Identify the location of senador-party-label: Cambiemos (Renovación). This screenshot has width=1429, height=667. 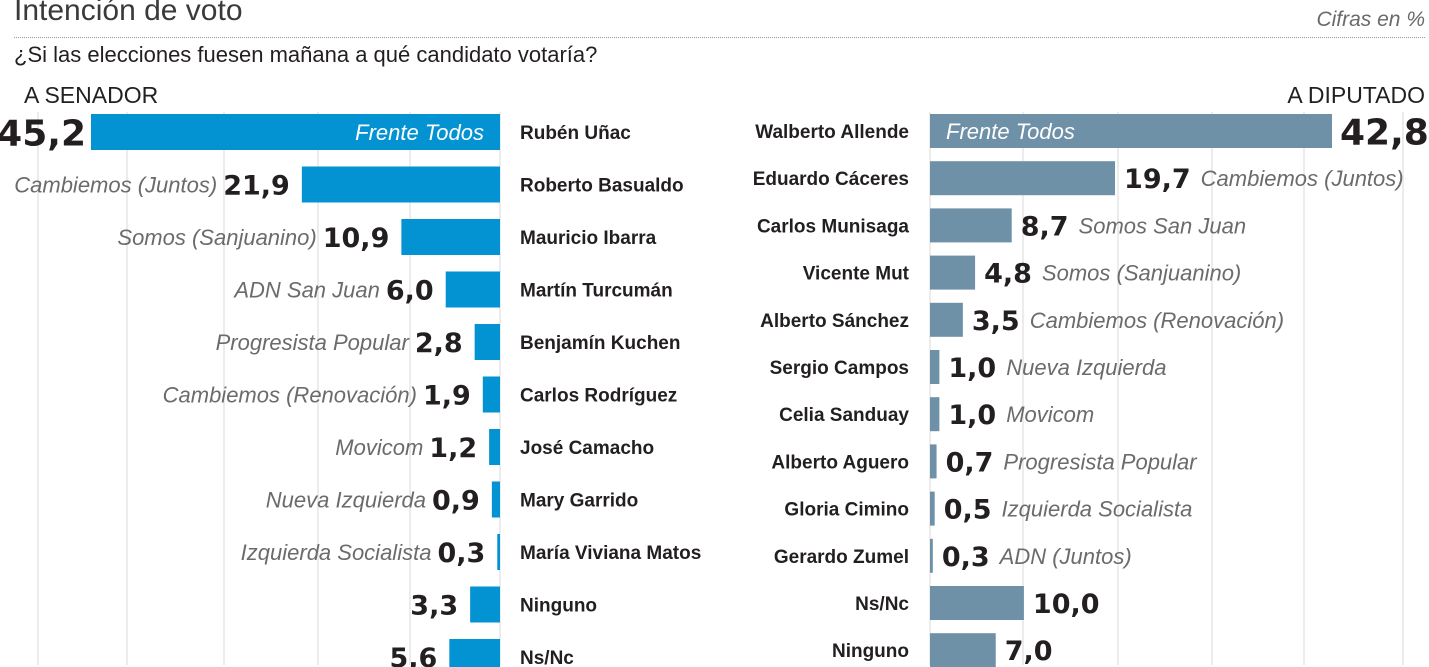
(290, 395).